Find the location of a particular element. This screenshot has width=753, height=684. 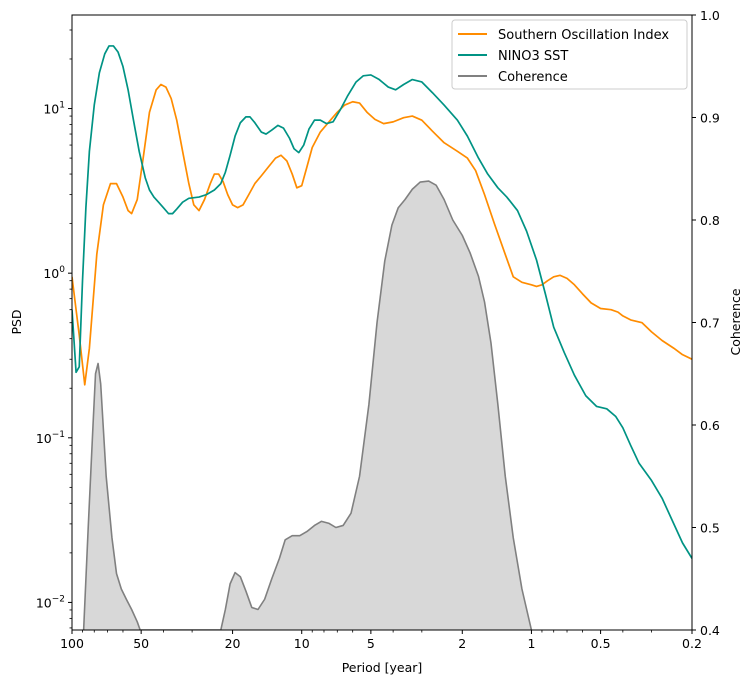

x-axis-label: Period [year] is located at coordinates (382, 667).